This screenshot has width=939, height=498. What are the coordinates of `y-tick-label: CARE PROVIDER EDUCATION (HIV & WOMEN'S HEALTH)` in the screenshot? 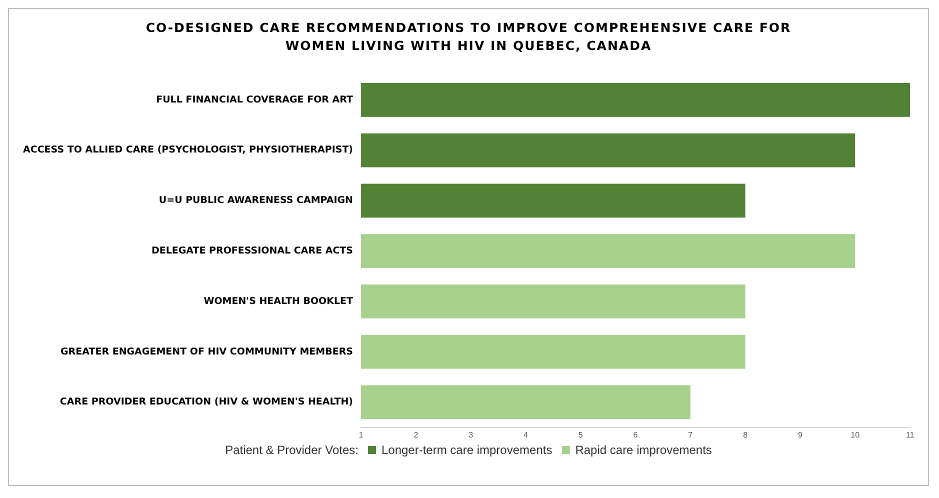 It's located at (207, 402).